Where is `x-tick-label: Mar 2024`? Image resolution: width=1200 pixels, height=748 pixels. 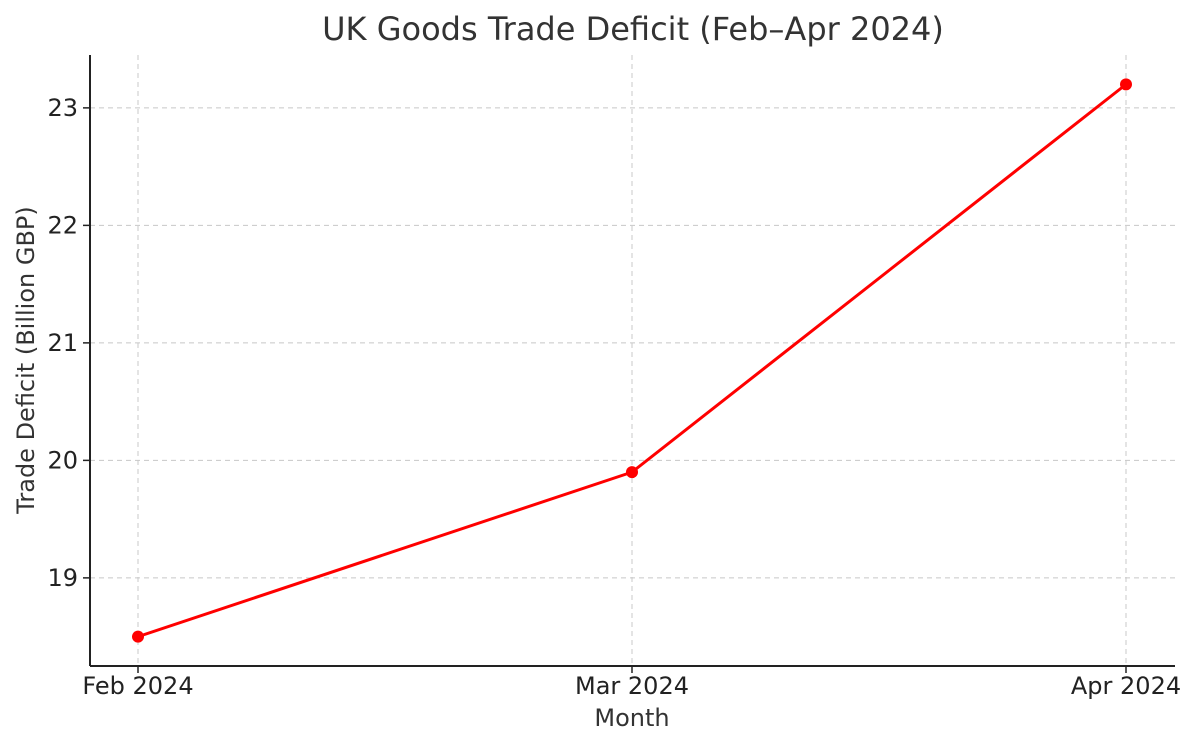
x-tick-label: Mar 2024 is located at coordinates (632, 686).